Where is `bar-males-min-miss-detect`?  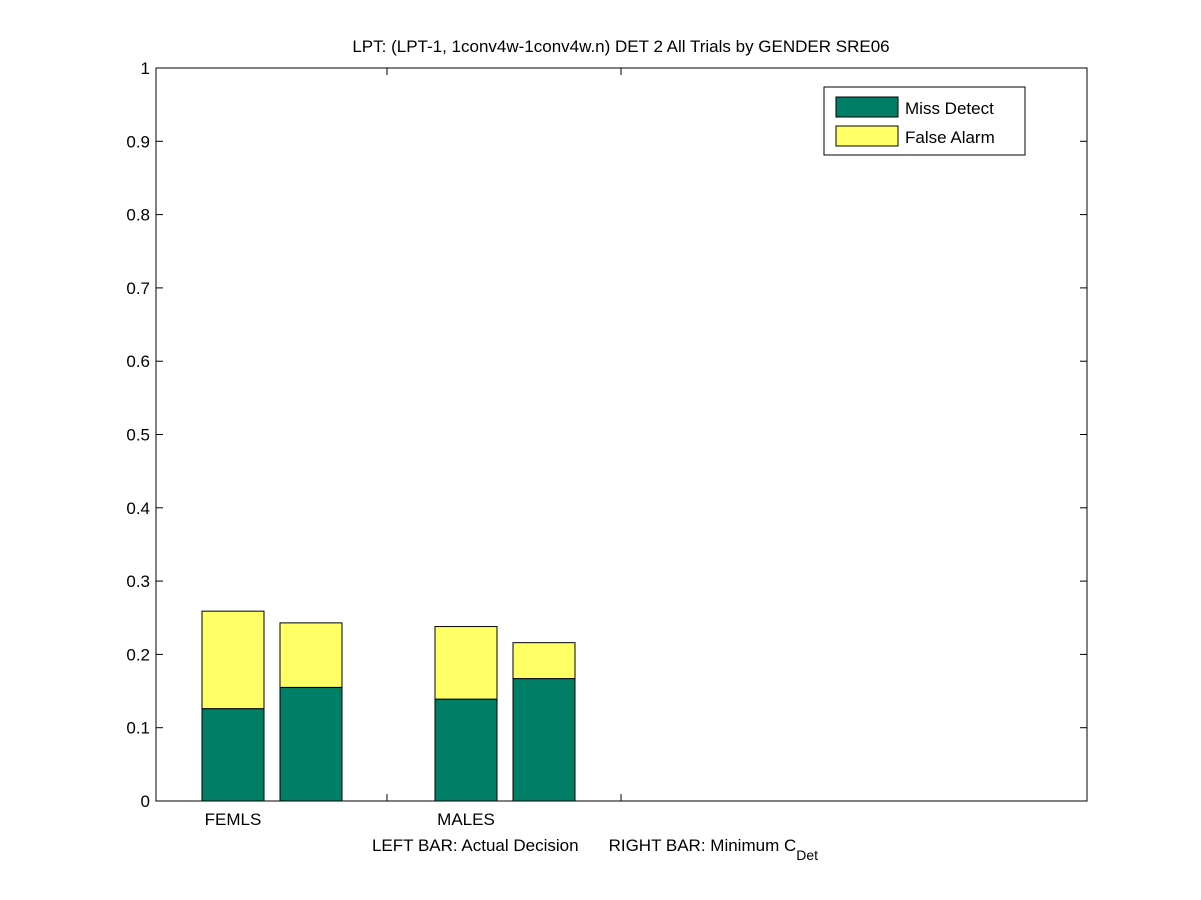
bar-males-min-miss-detect is located at coordinates (544, 740).